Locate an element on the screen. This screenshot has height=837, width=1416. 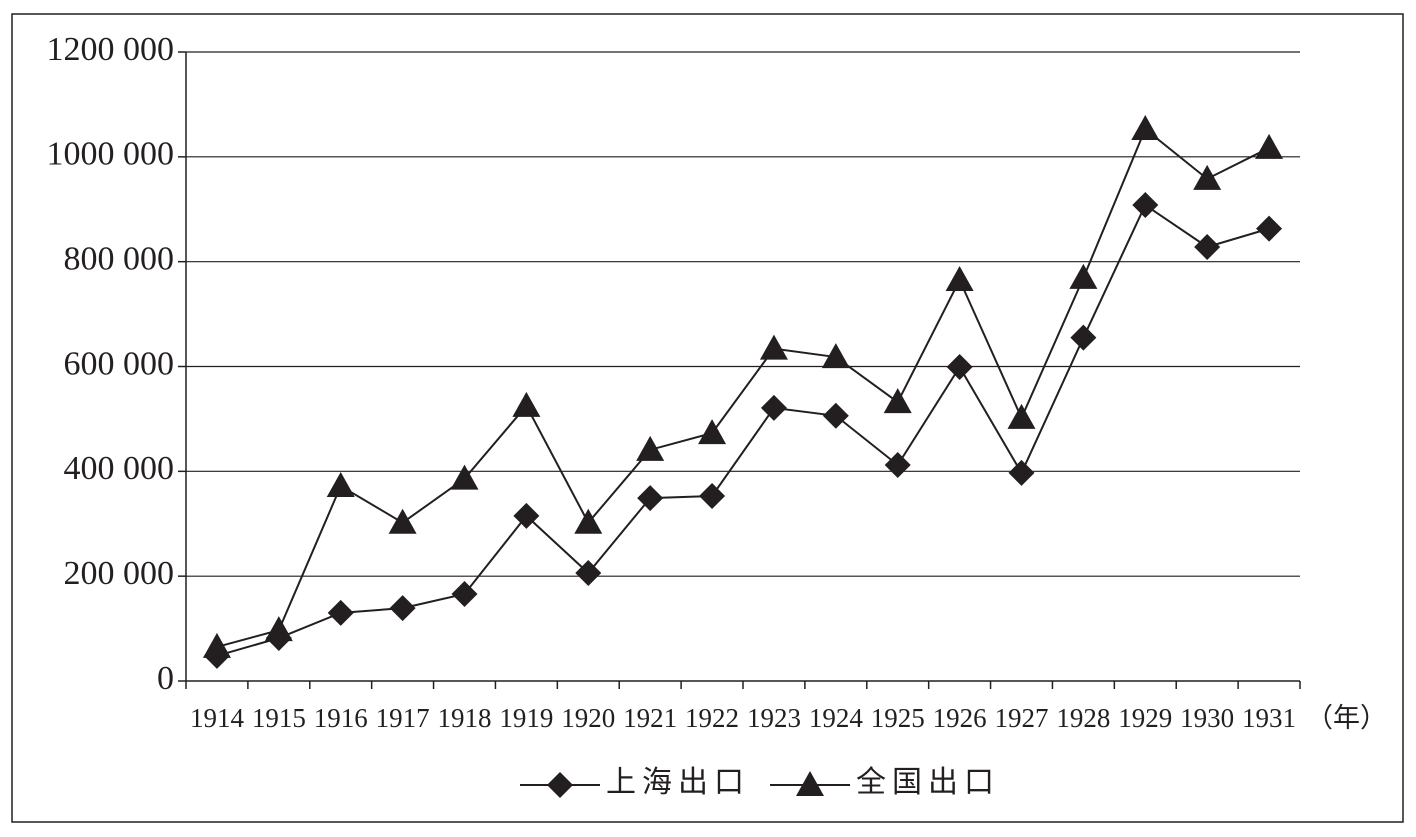
x-tick-label: 1919 is located at coordinates (526, 718).